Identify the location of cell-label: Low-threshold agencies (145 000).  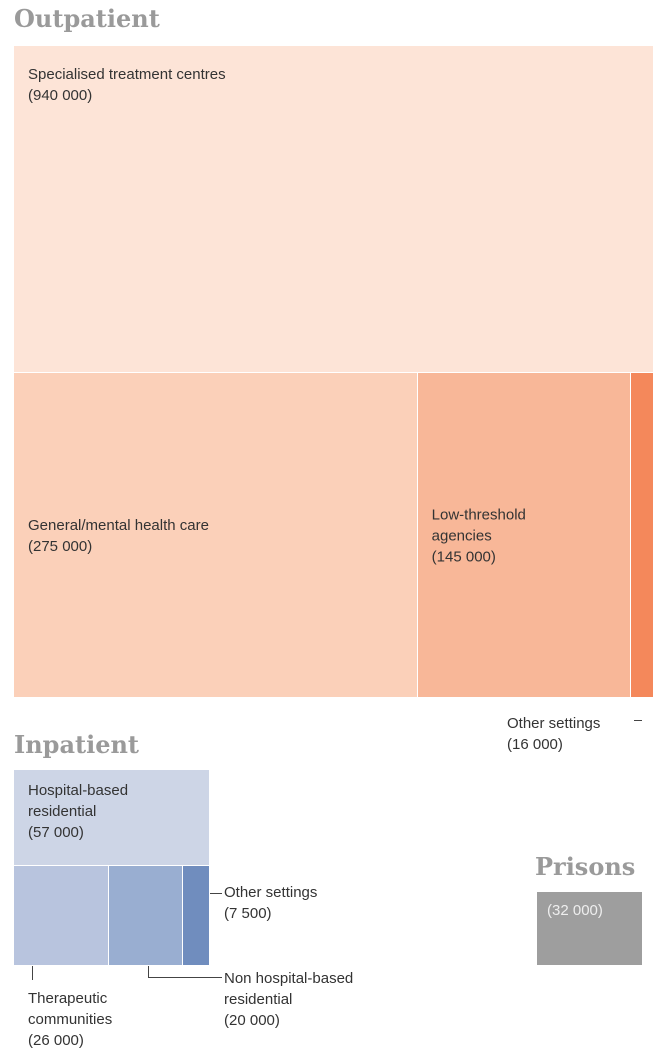
(502, 535).